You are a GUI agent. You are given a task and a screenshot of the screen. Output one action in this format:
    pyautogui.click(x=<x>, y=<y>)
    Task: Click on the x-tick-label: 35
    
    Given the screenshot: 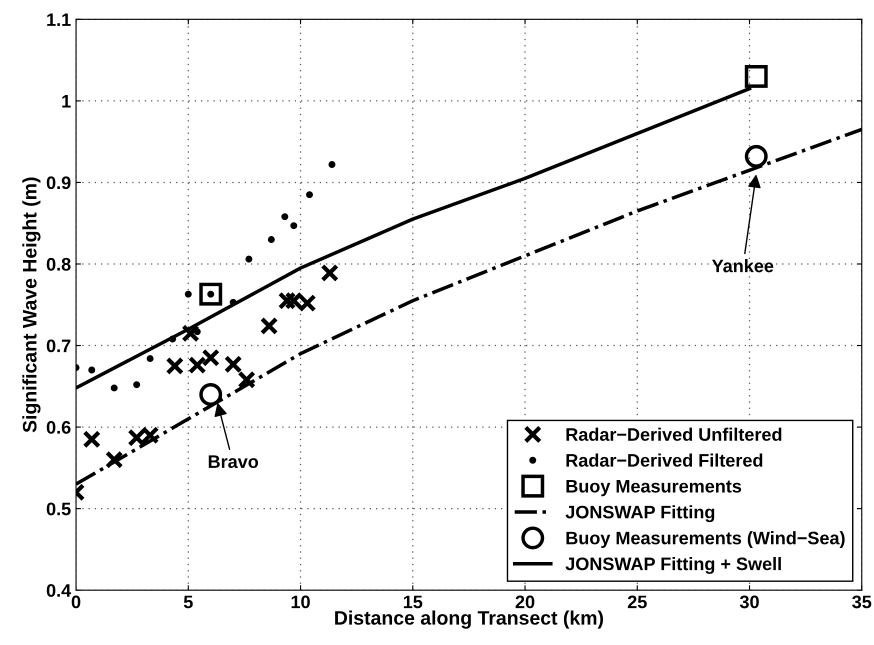 What is the action you would take?
    pyautogui.click(x=862, y=602)
    